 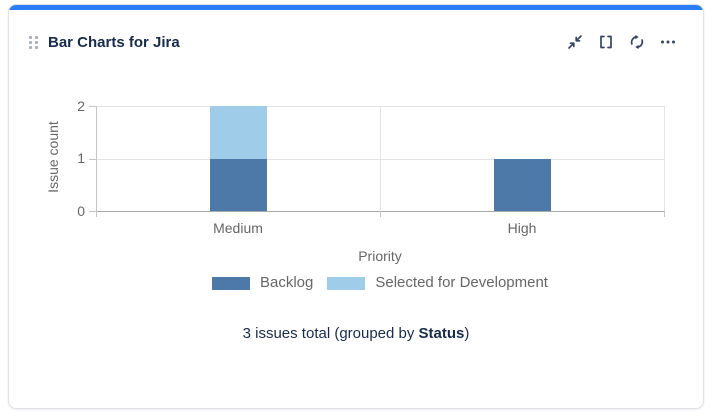 I want to click on accent-top-bar, so click(x=356, y=7).